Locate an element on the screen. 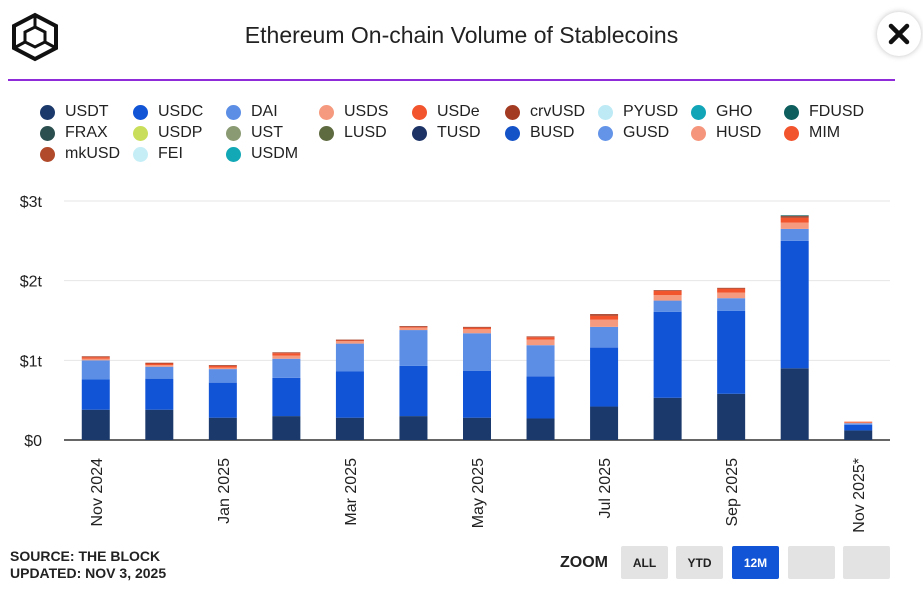  legend-item-pyusd: PYUSD is located at coordinates (638, 112).